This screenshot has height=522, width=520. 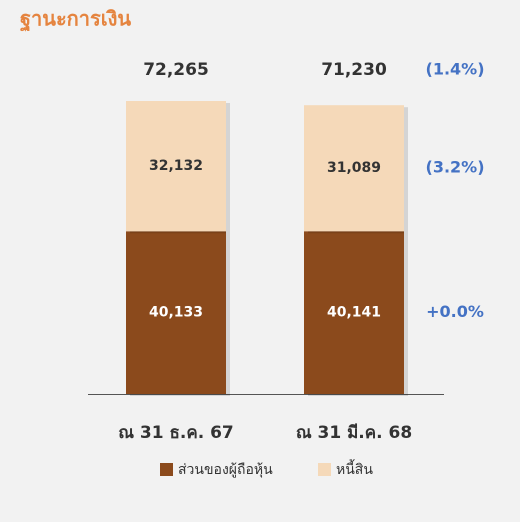 What do you see at coordinates (354, 70) in the screenshot?
I see `total-label: 71,230` at bounding box center [354, 70].